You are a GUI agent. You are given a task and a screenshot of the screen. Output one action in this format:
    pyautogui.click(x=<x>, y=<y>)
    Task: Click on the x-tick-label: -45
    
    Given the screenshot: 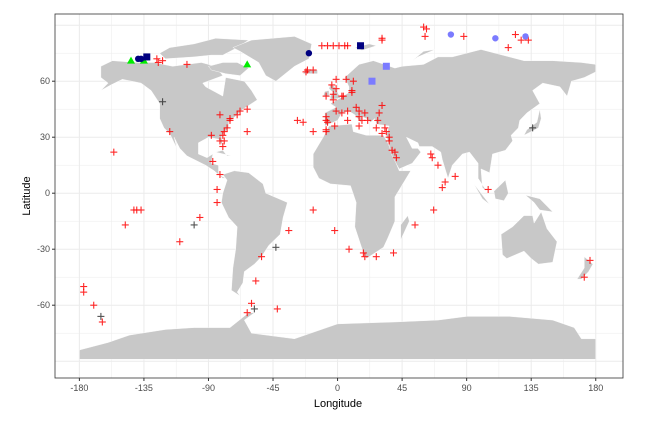 What is the action you would take?
    pyautogui.click(x=273, y=388)
    